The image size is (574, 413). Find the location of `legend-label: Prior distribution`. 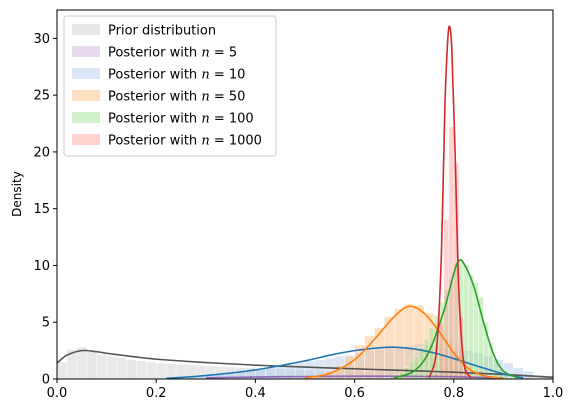

legend-label: Prior distribution is located at coordinates (162, 31).